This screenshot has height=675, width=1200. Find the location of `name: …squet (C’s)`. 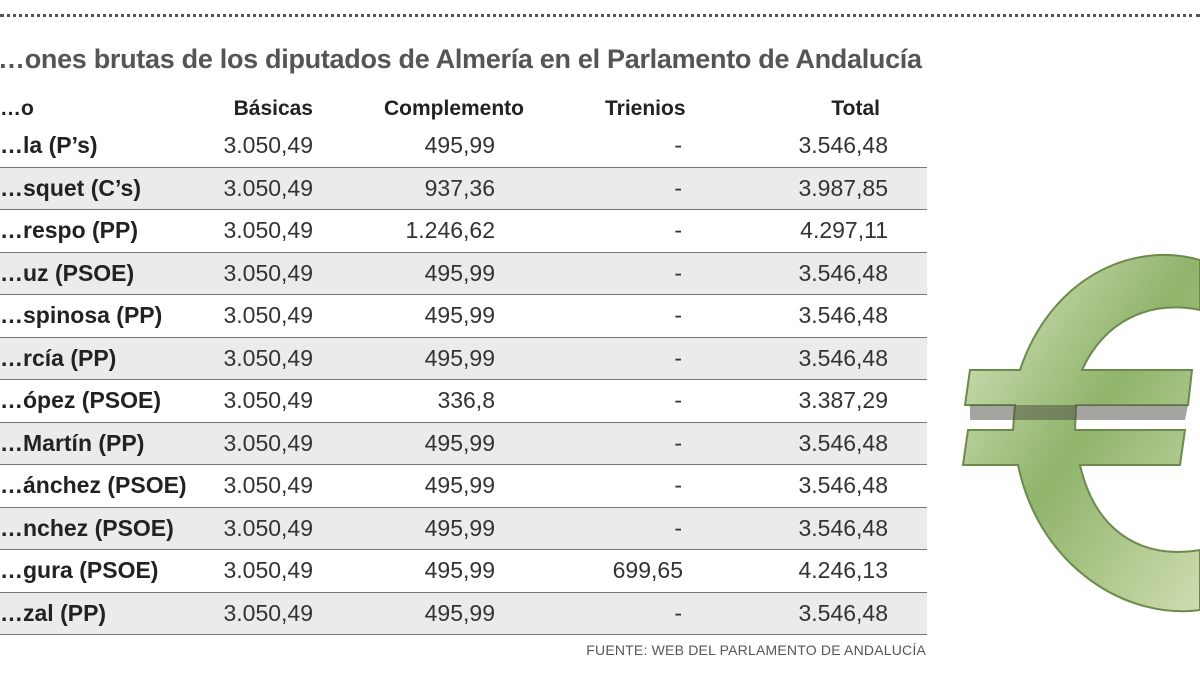

name: …squet (C’s) is located at coordinates (70, 187).